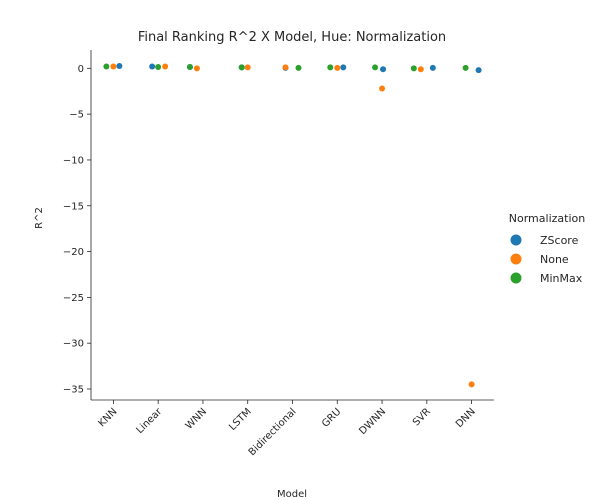 This screenshot has height=500, width=607. What do you see at coordinates (39, 218) in the screenshot?
I see `y-axis-label: R^2` at bounding box center [39, 218].